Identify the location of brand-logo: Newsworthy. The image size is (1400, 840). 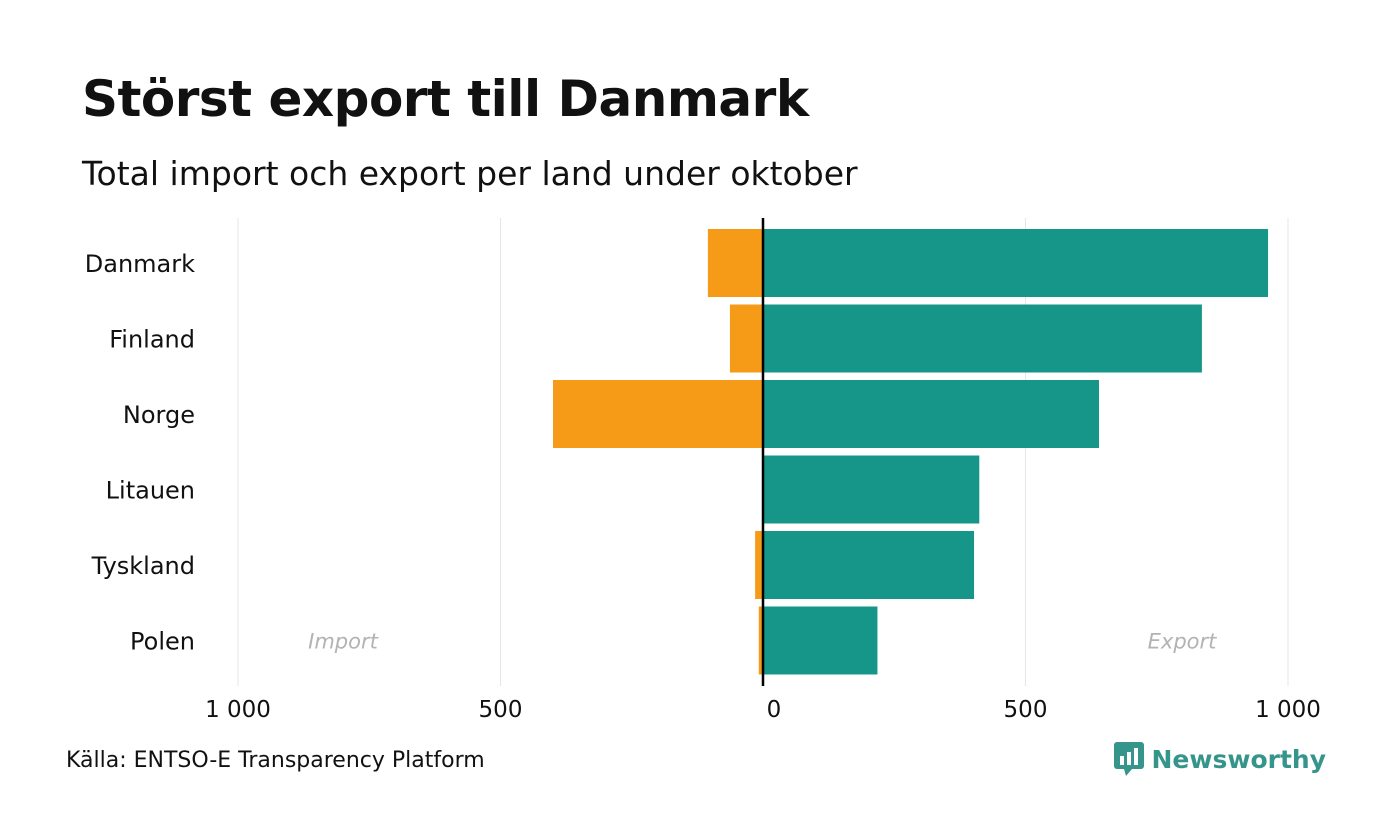
(1220, 759).